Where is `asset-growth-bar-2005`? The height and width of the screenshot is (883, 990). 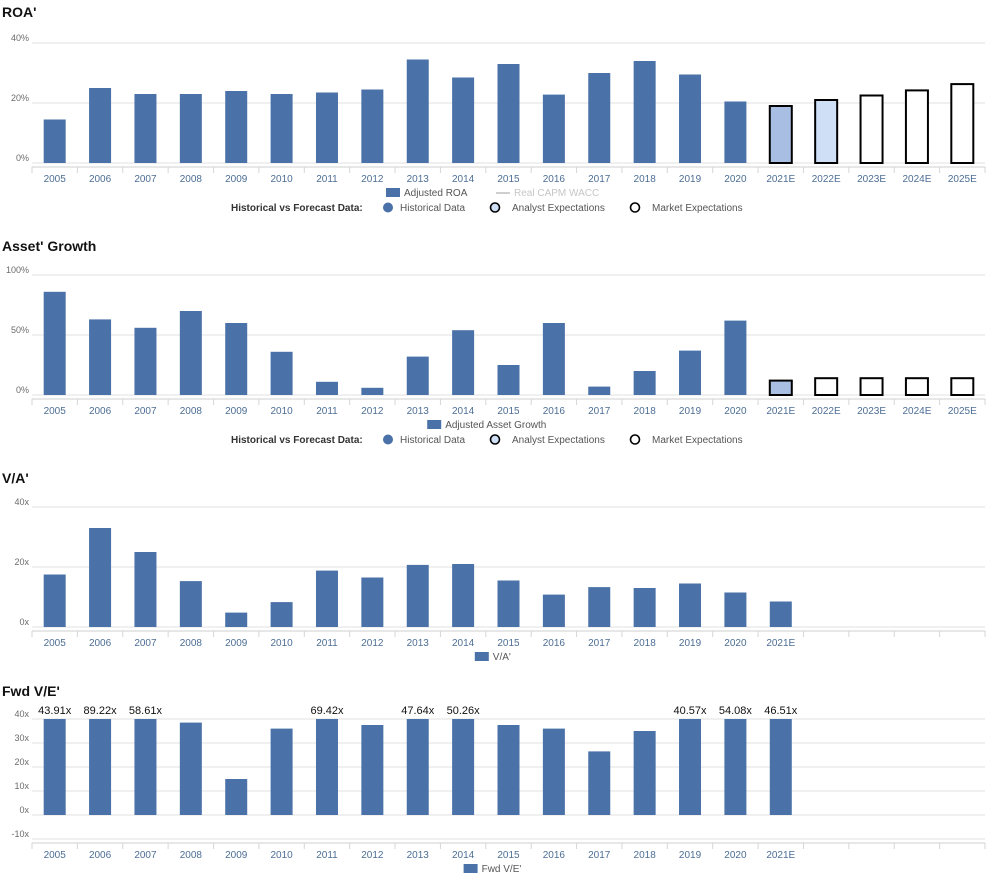
asset-growth-bar-2005 is located at coordinates (54, 343).